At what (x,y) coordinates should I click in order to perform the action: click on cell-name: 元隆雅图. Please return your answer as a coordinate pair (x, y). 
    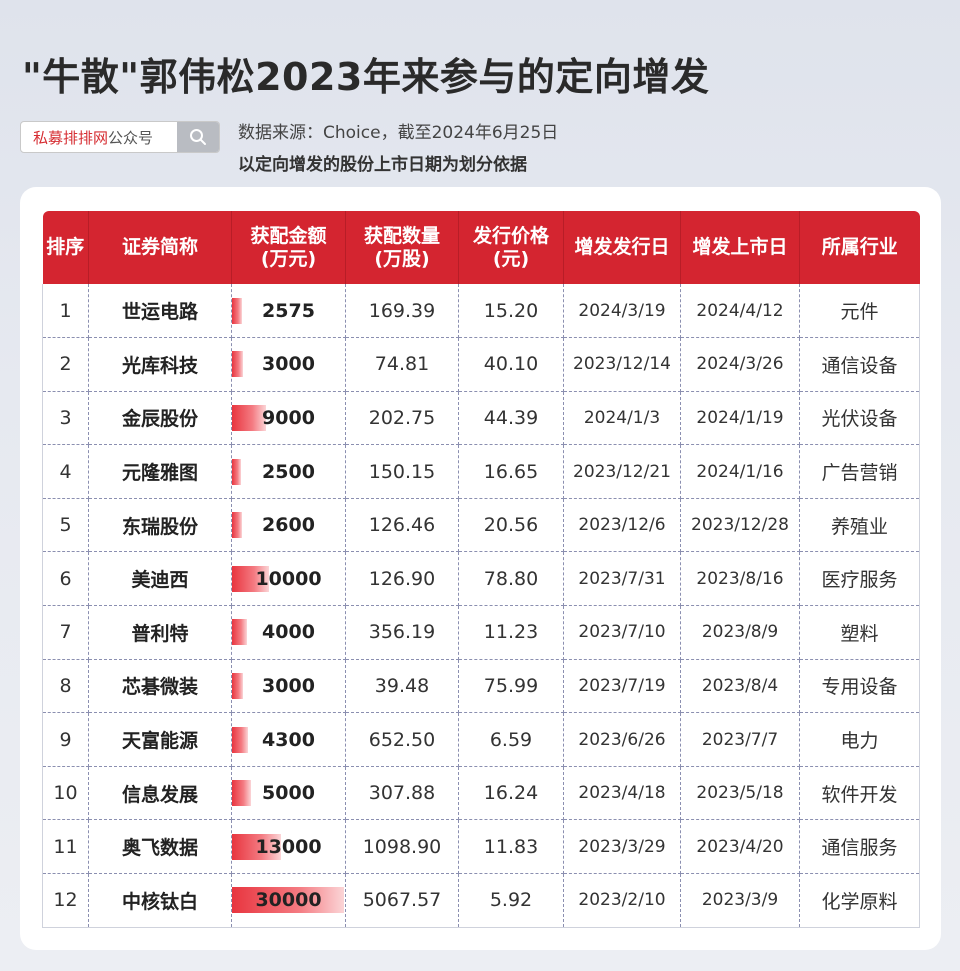
    Looking at the image, I should click on (160, 471).